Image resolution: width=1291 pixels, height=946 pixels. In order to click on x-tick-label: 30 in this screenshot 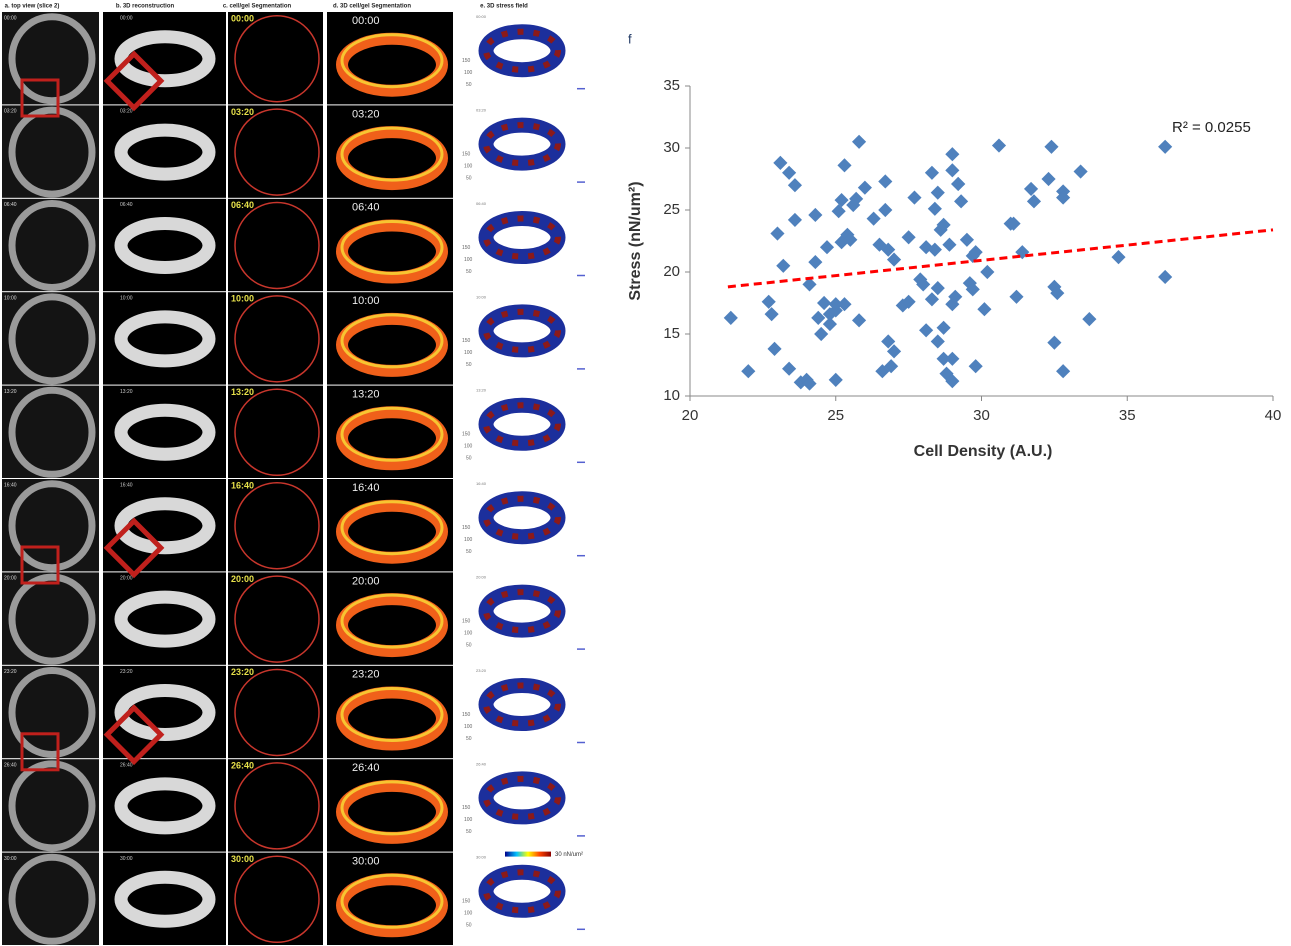, I will do `click(981, 415)`.